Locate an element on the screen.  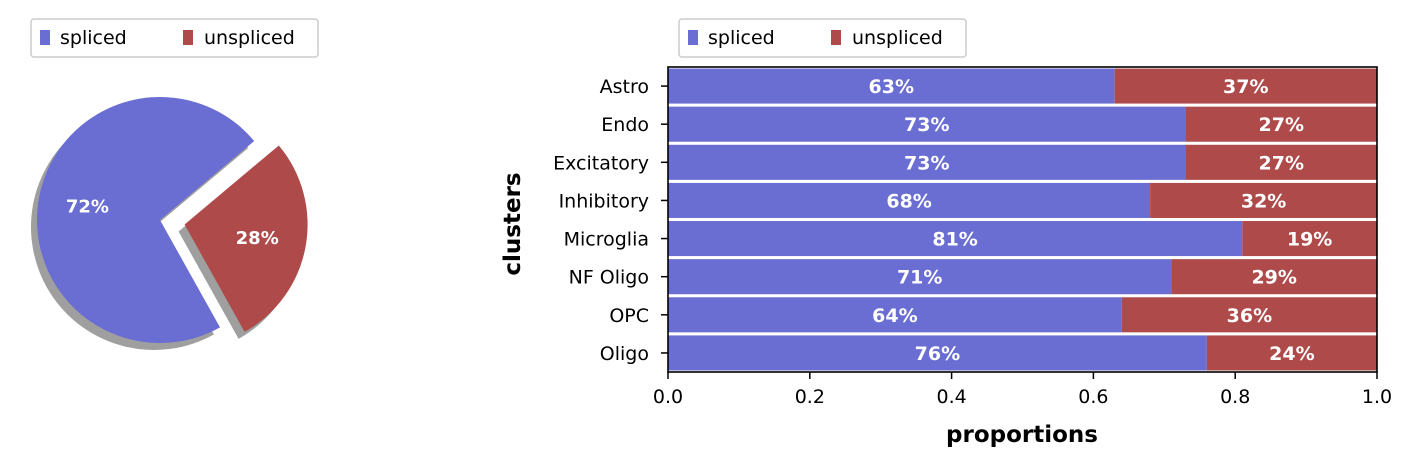
bar-unspliced-endo is located at coordinates (1281, 124).